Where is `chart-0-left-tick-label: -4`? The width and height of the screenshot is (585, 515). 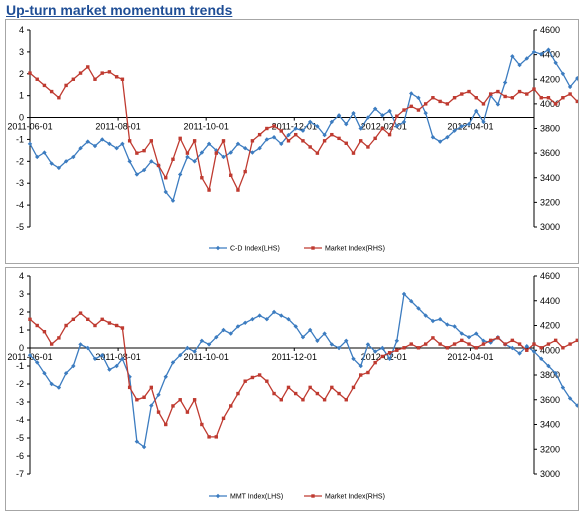 chart-0-left-tick-label: -4 is located at coordinates (20, 205).